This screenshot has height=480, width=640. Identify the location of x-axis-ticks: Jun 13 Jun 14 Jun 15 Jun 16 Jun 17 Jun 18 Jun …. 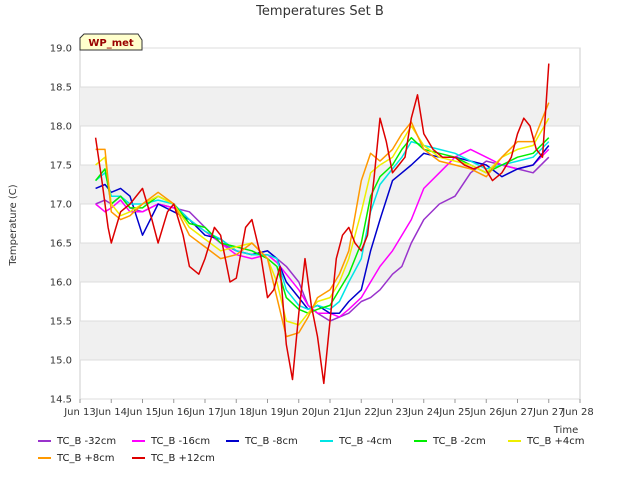
(328, 408).